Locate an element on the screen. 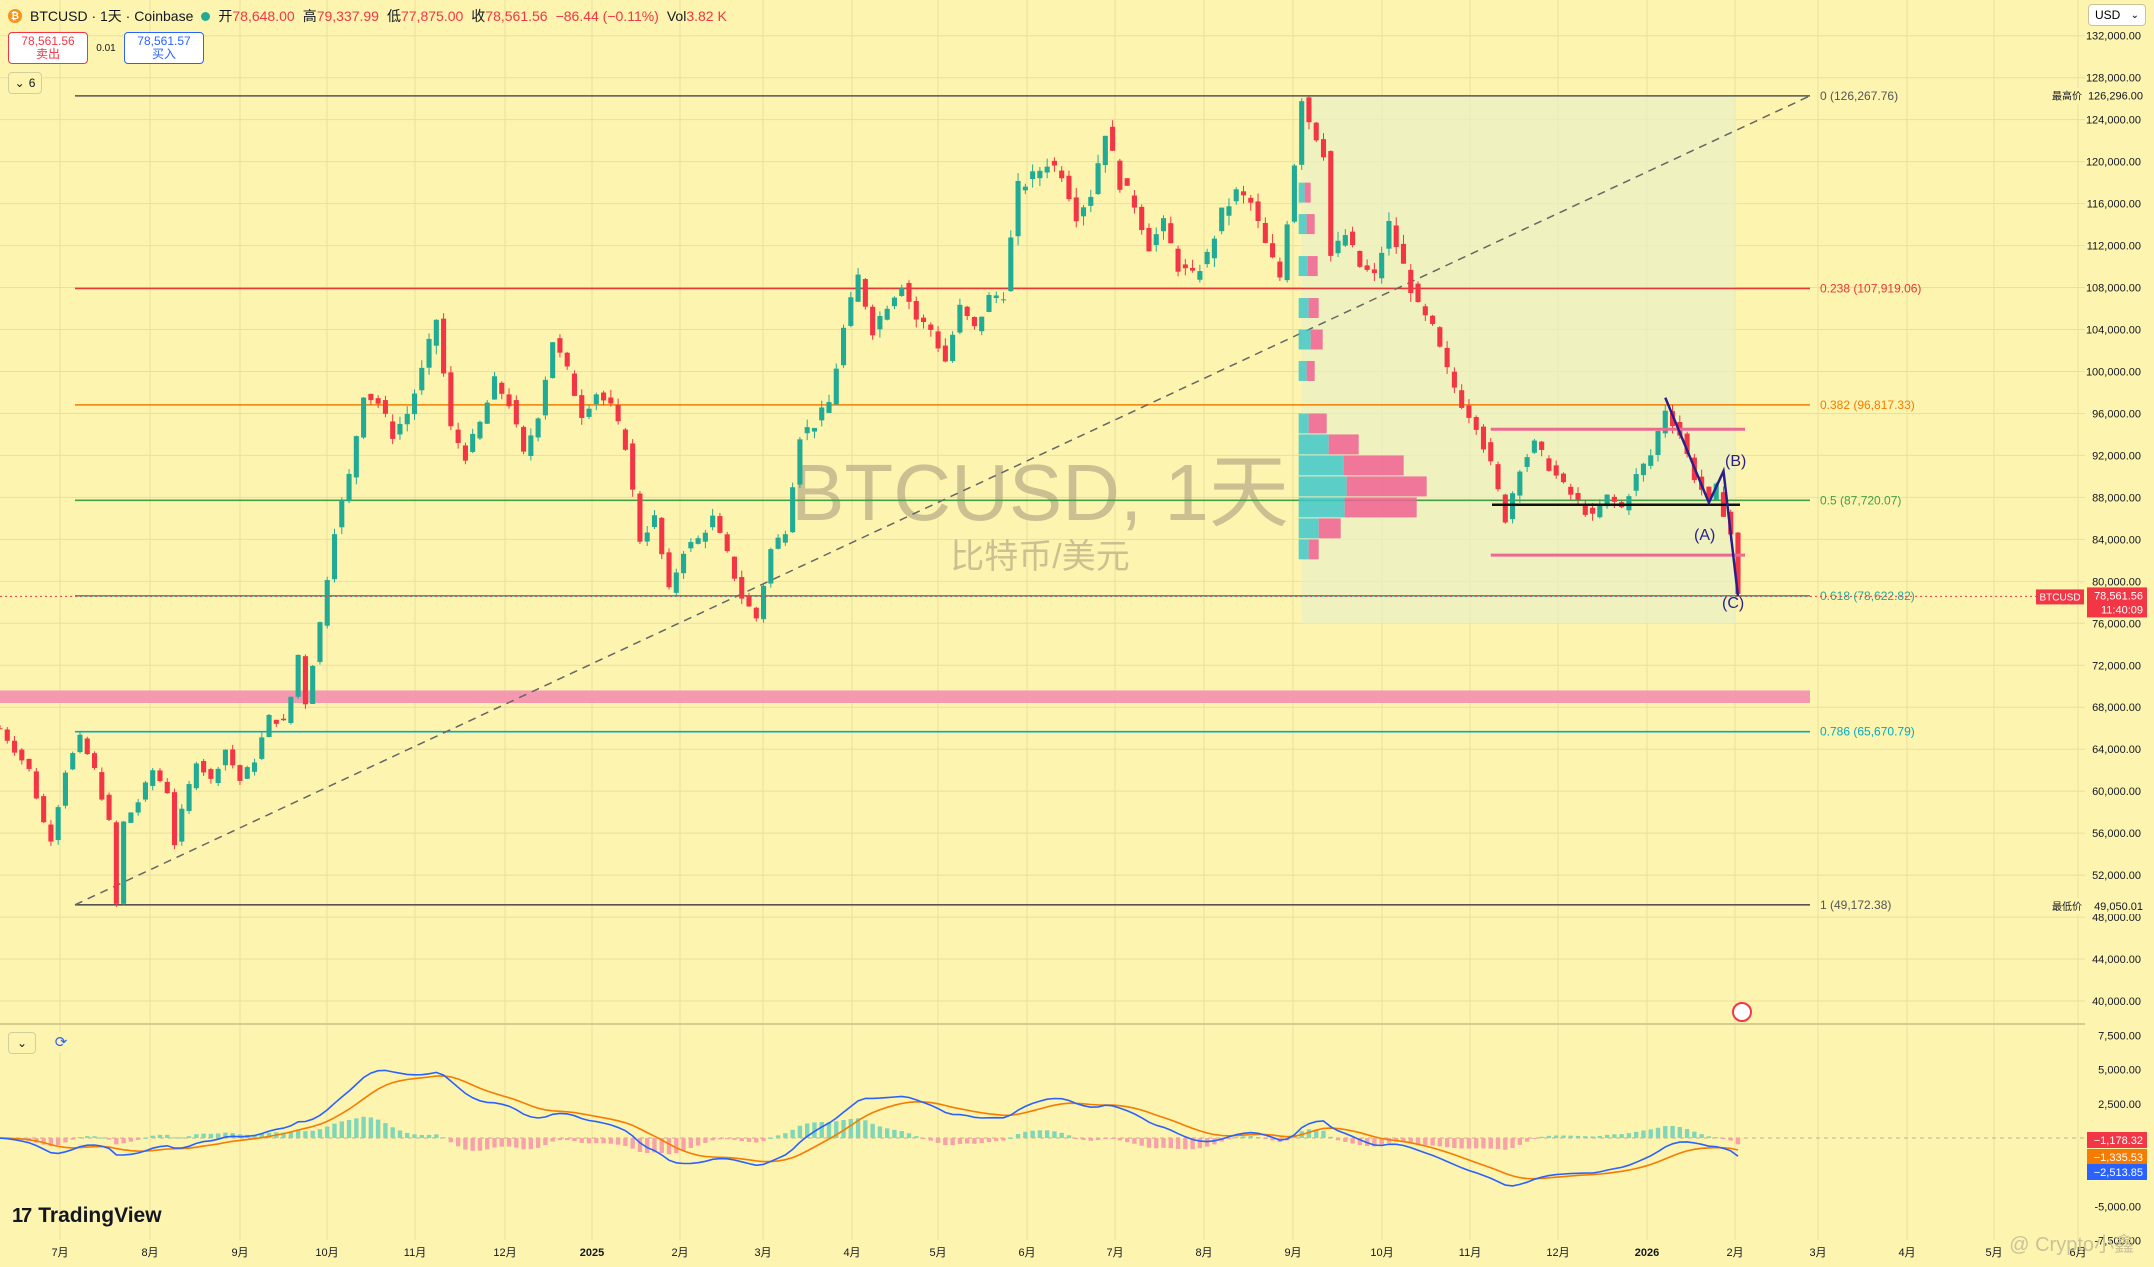 Image resolution: width=2154 pixels, height=1267 pixels. support-band is located at coordinates (905, 697).